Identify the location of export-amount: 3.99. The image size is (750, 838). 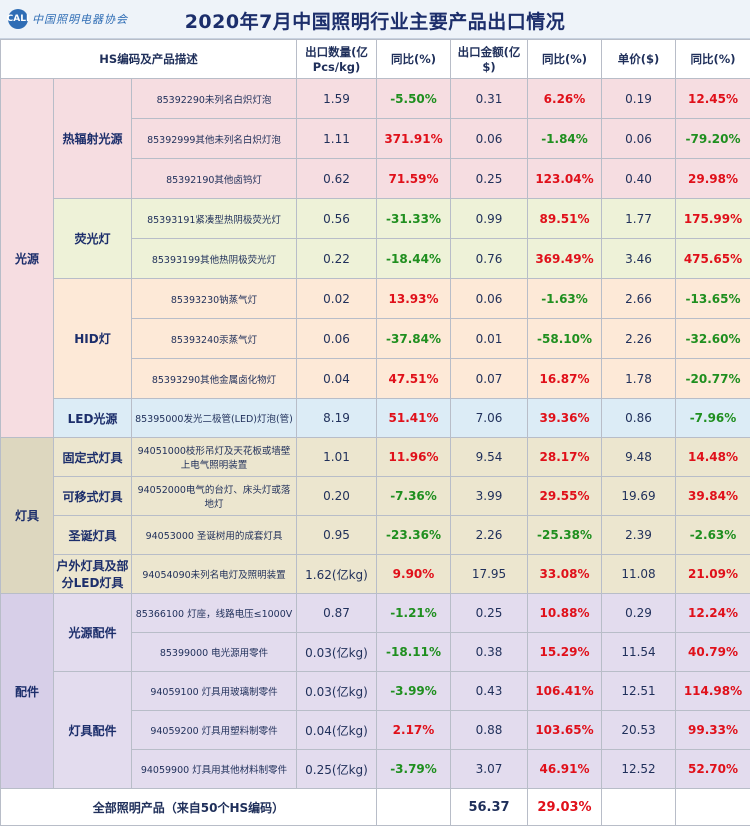
(489, 496).